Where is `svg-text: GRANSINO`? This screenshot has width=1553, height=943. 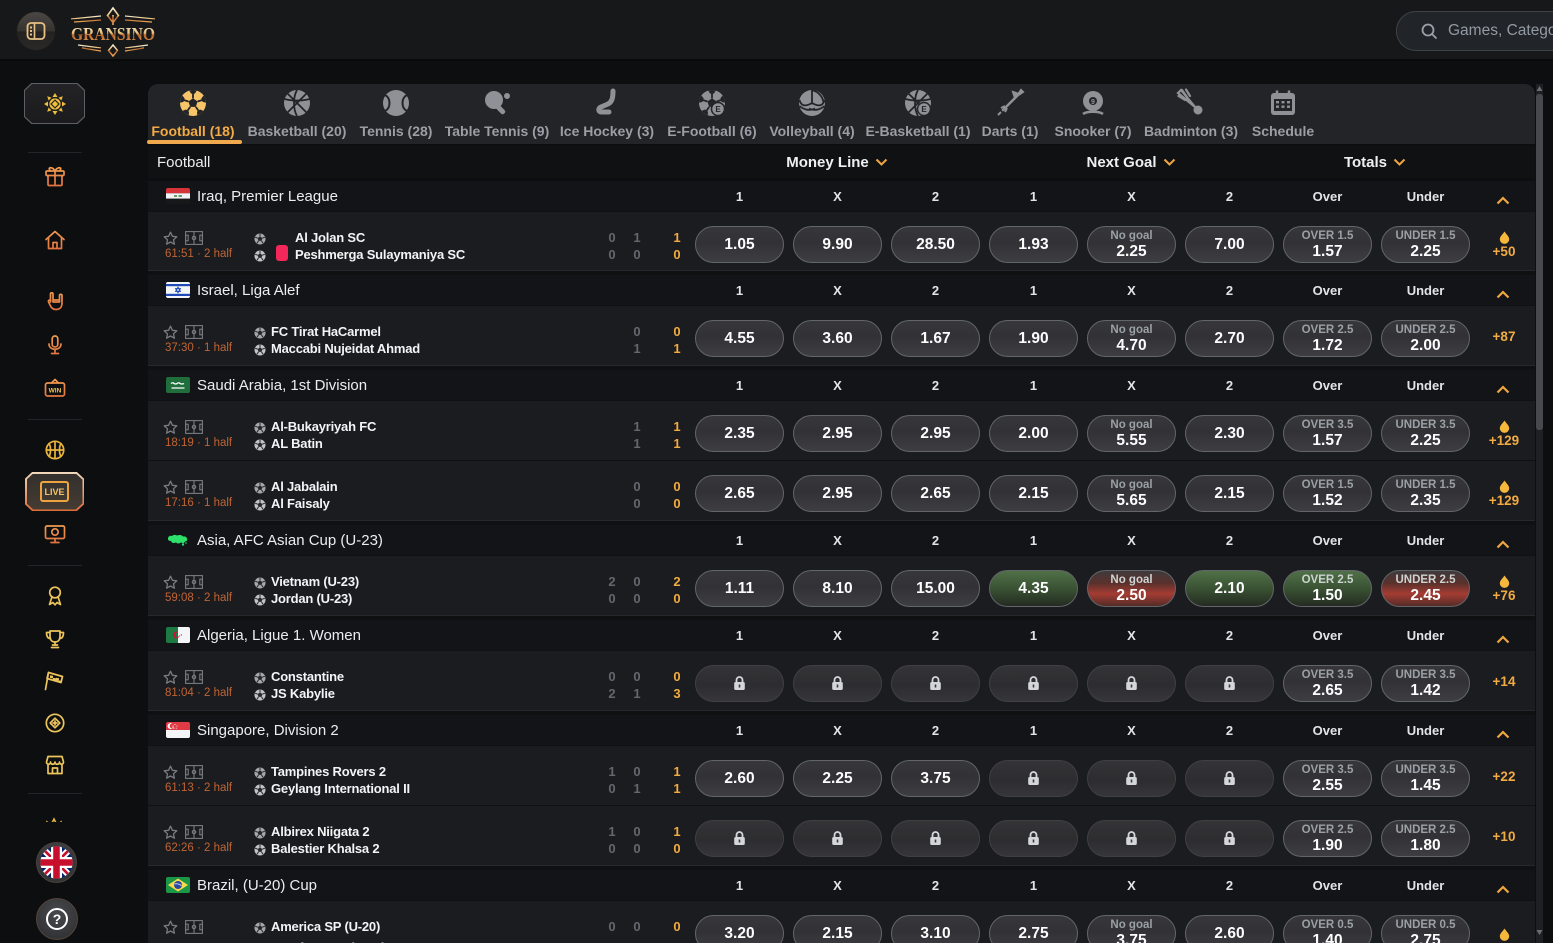
svg-text: GRANSINO is located at coordinates (113, 34).